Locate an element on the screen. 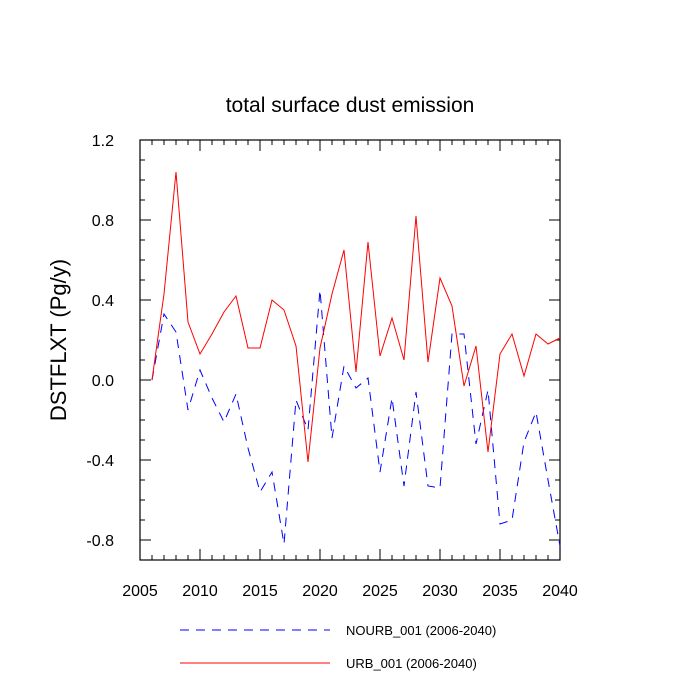 Image resolution: width=700 pixels, height=700 pixels. x-tick-label: 2005 is located at coordinates (140, 591).